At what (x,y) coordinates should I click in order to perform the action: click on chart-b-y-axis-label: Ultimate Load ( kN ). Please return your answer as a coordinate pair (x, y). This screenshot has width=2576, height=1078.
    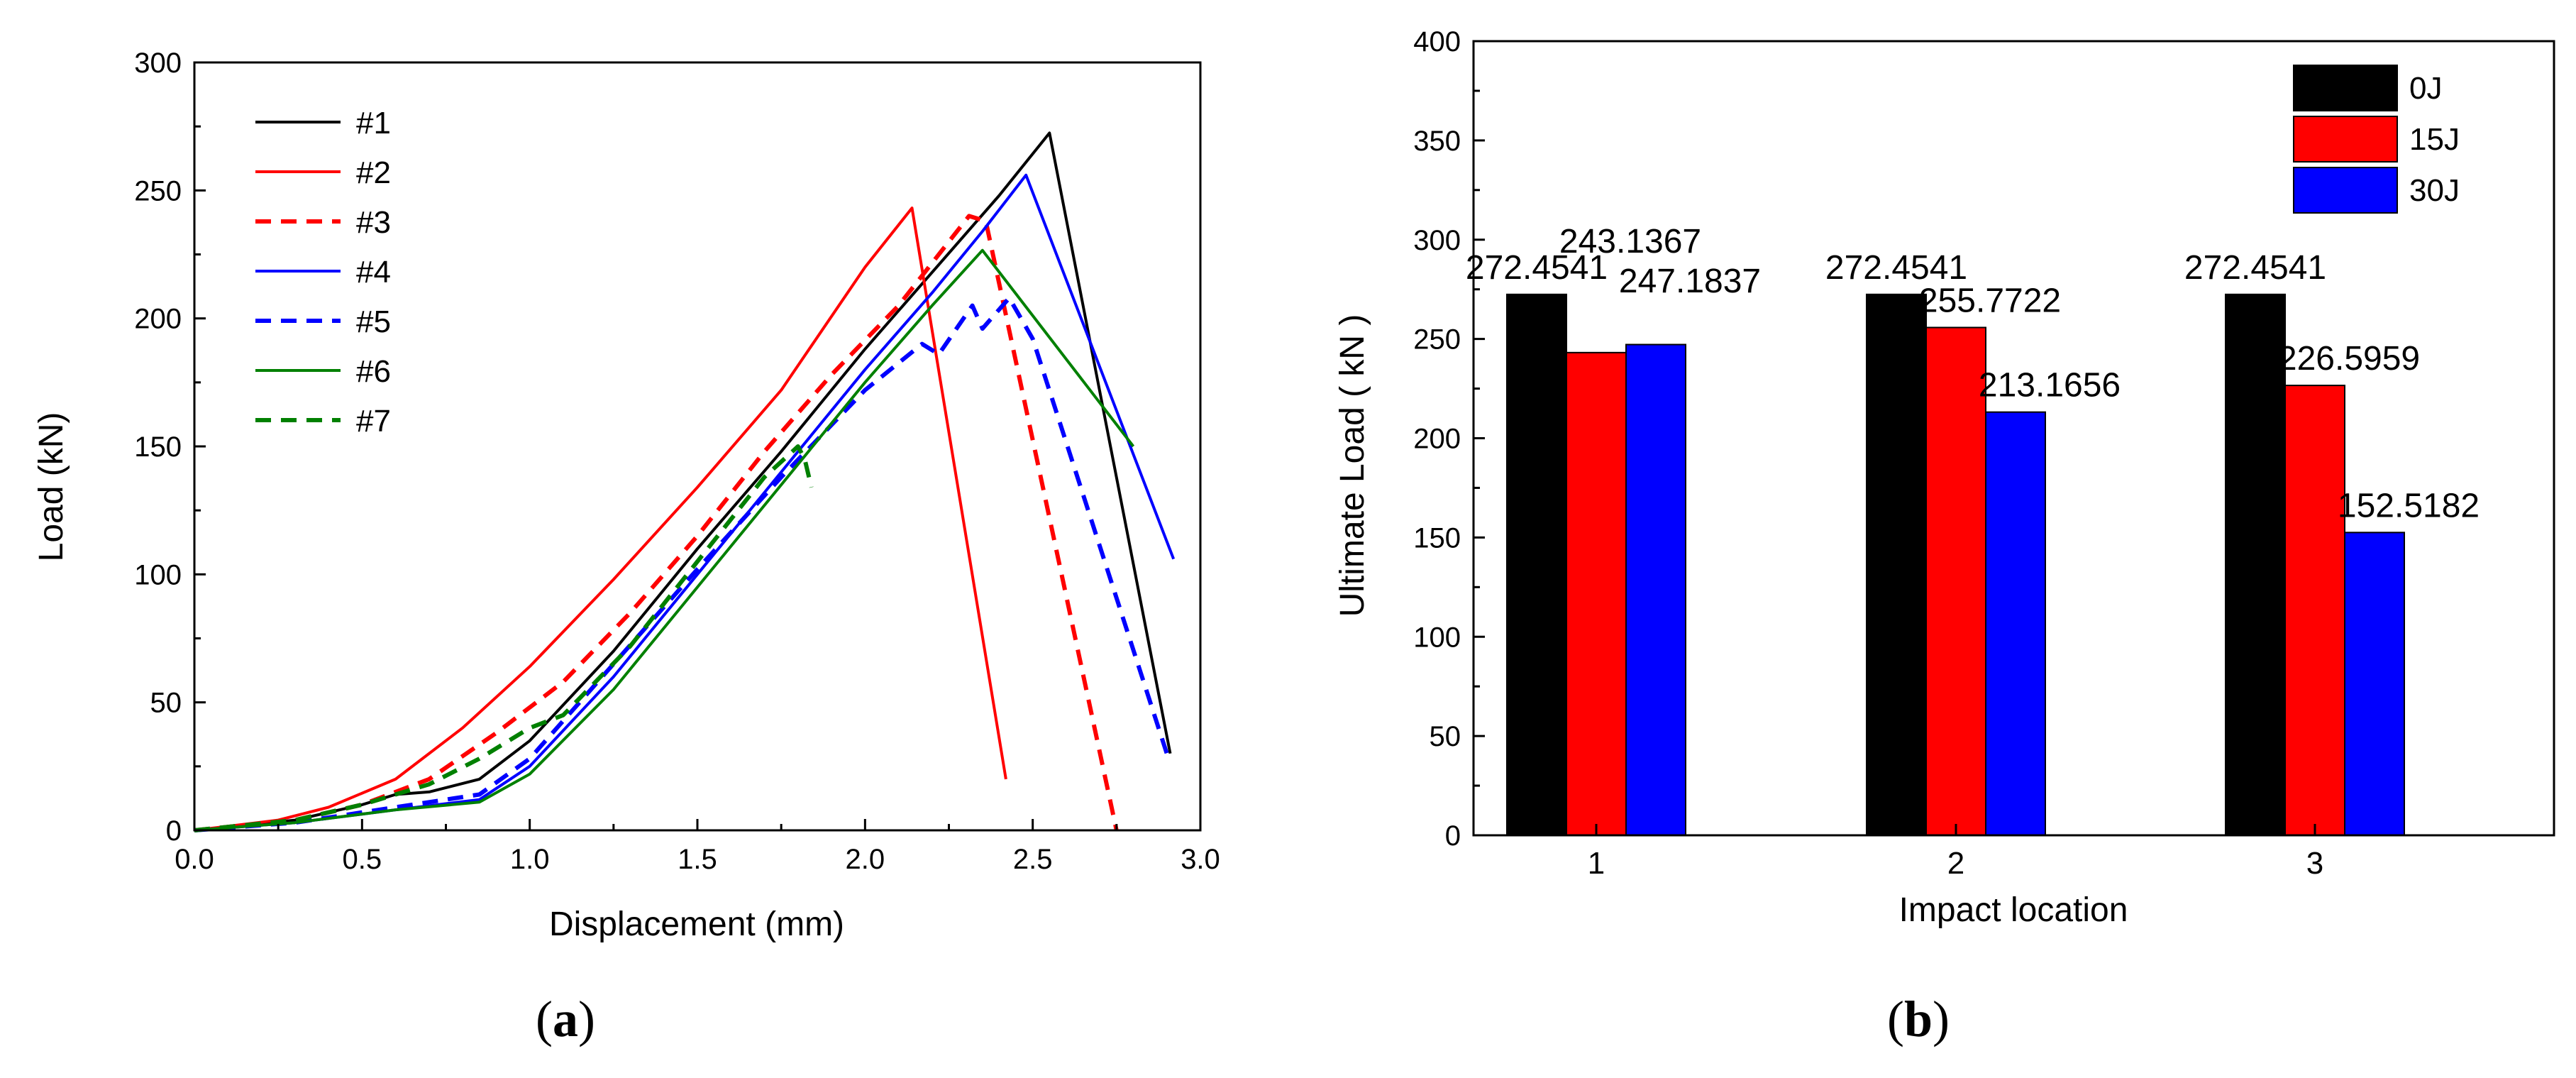
    Looking at the image, I should click on (1352, 466).